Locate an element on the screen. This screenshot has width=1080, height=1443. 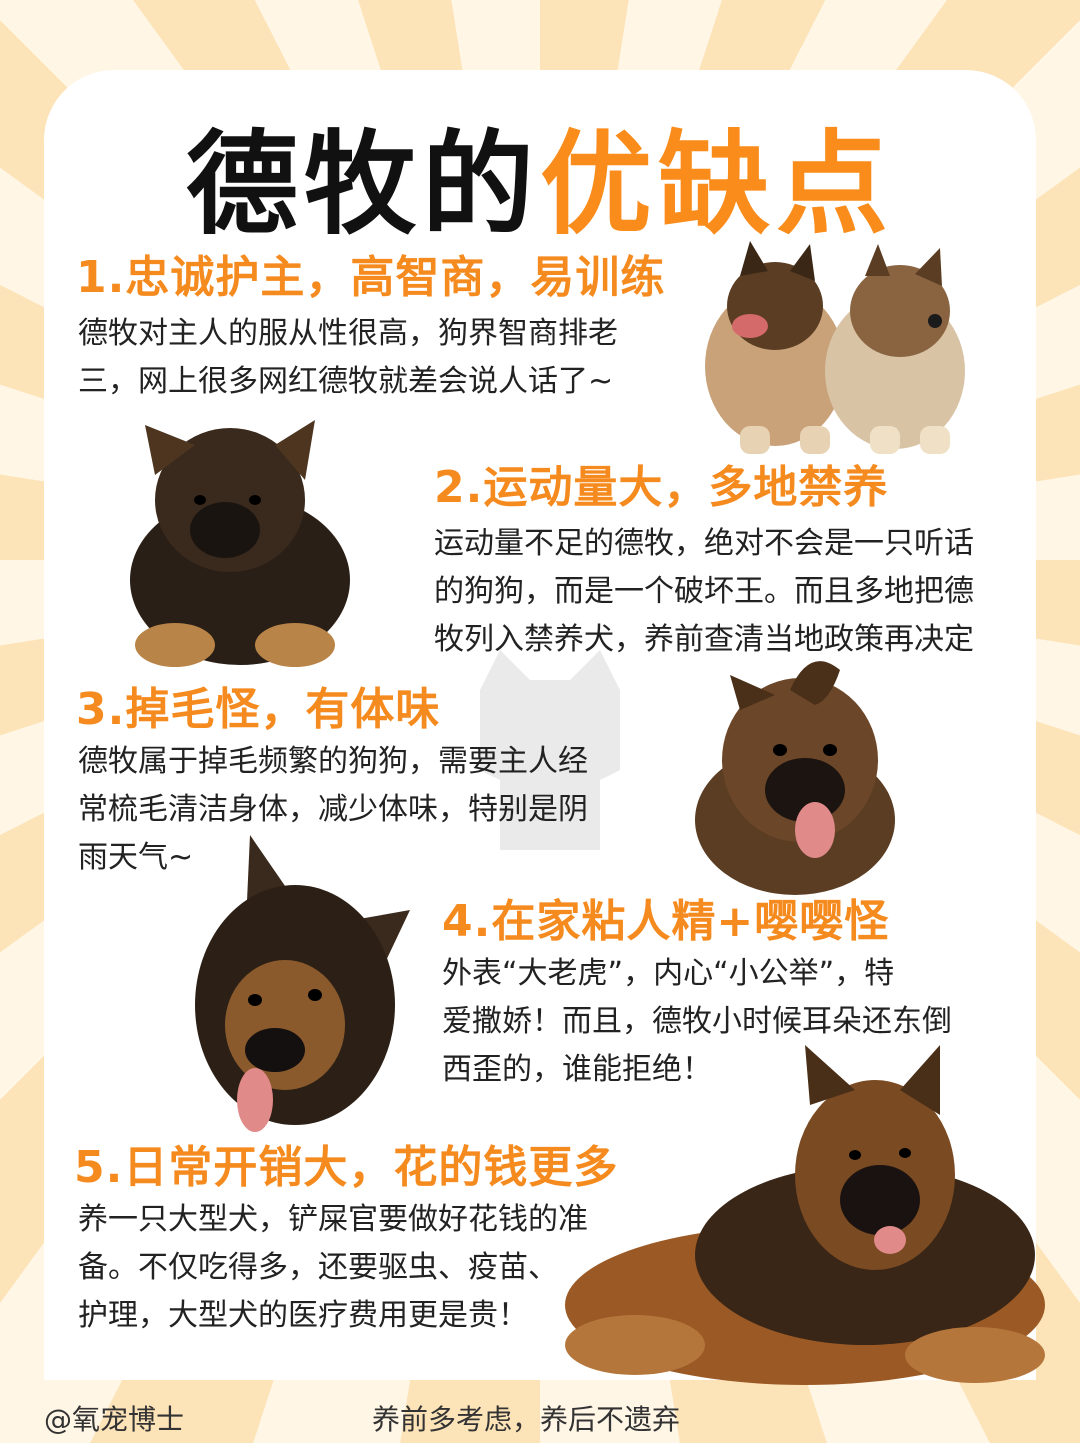
section-4-line-3: 西歪的，谁能拒绝！ is located at coordinates (577, 1069).